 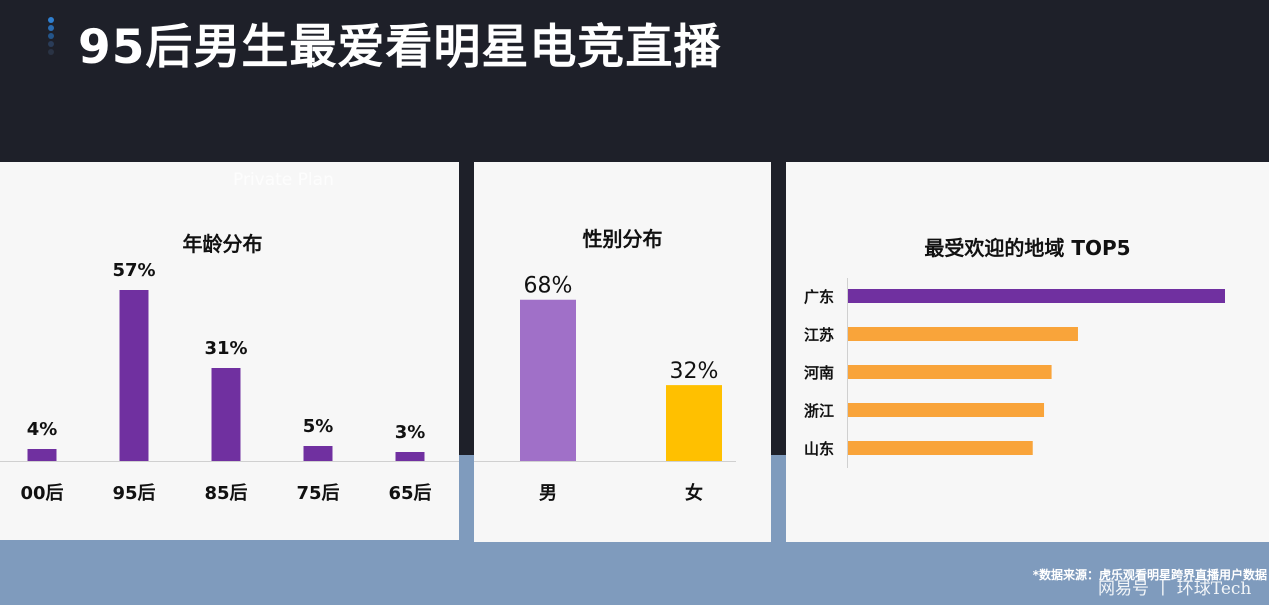 I want to click on data-label-1: 4%, so click(x=42, y=429).